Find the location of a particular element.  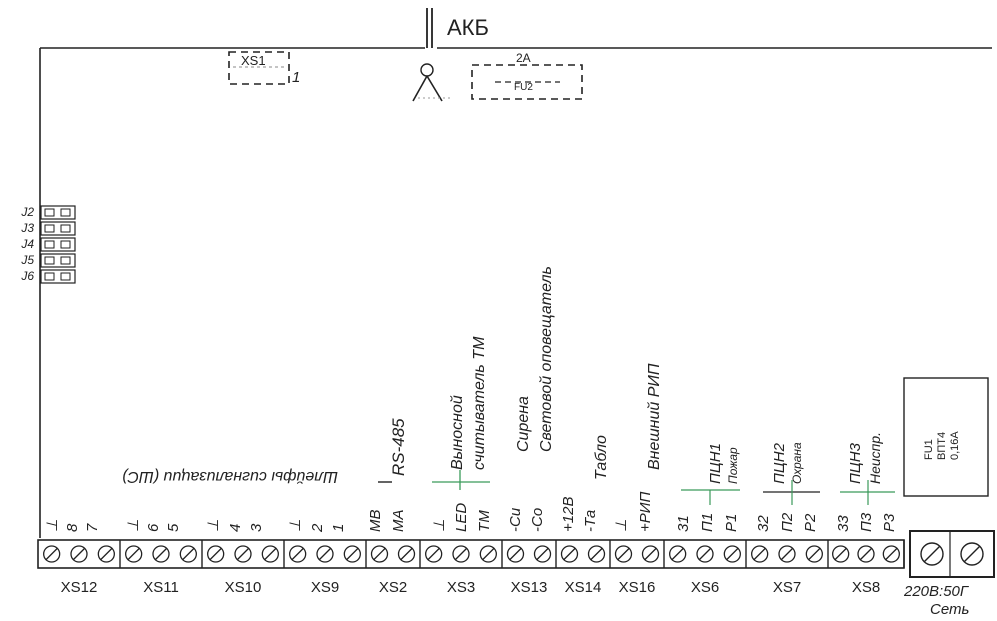

pin-label: +12В is located at coordinates (568, 514).